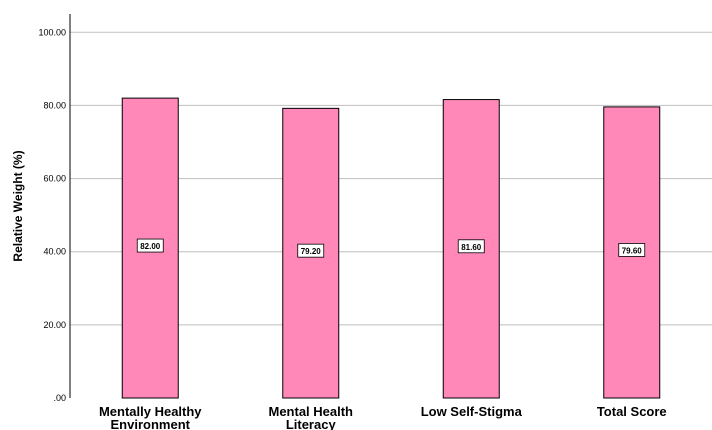 The width and height of the screenshot is (712, 430). I want to click on data-label-text: 82.00, so click(150, 246).